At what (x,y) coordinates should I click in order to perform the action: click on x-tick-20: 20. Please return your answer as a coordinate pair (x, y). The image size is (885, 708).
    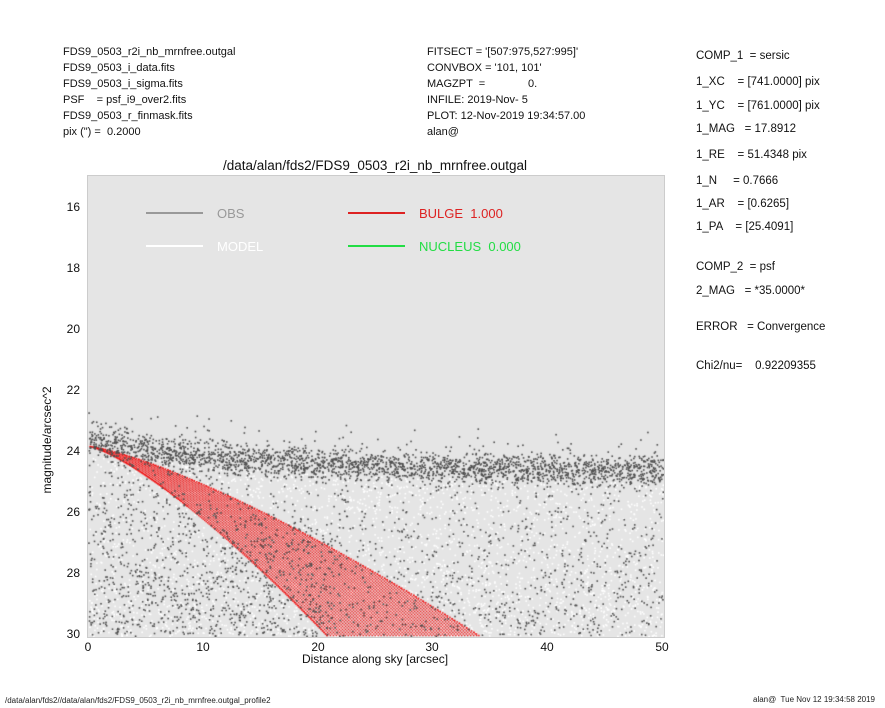
    Looking at the image, I should click on (318, 647).